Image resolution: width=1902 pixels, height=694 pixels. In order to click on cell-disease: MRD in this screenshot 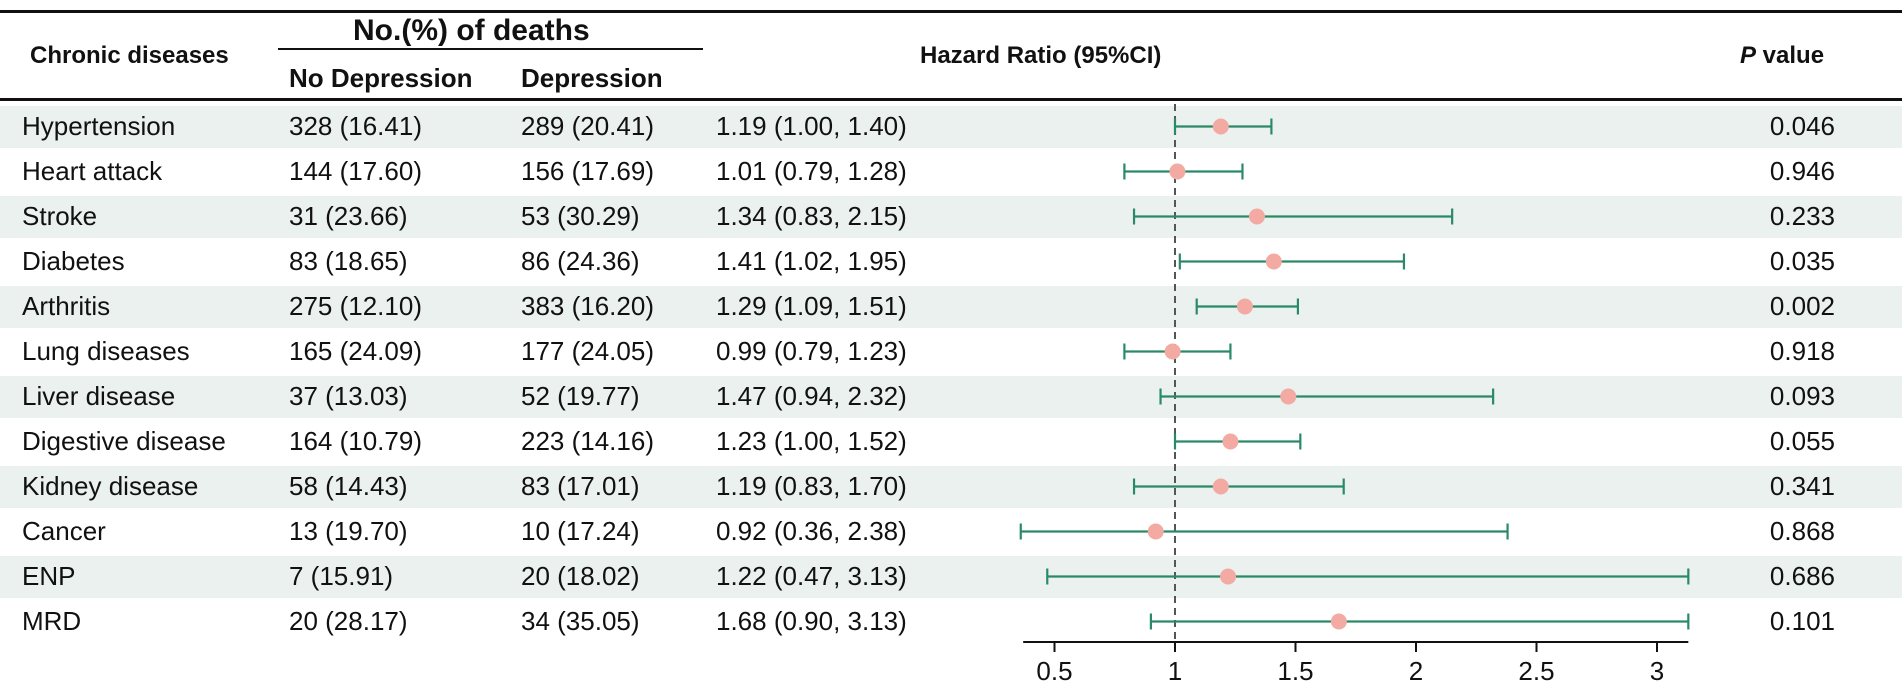, I will do `click(52, 621)`.